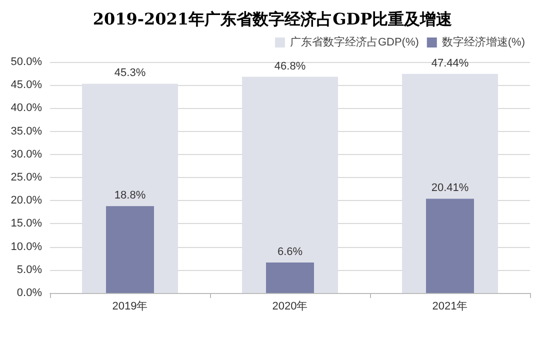  What do you see at coordinates (354, 42) in the screenshot?
I see `legend-label: 广东省数字经济占GDP(%)` at bounding box center [354, 42].